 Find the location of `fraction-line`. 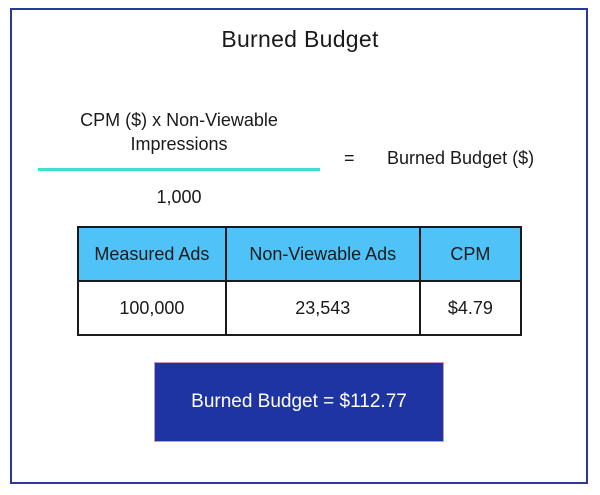

fraction-line is located at coordinates (179, 169).